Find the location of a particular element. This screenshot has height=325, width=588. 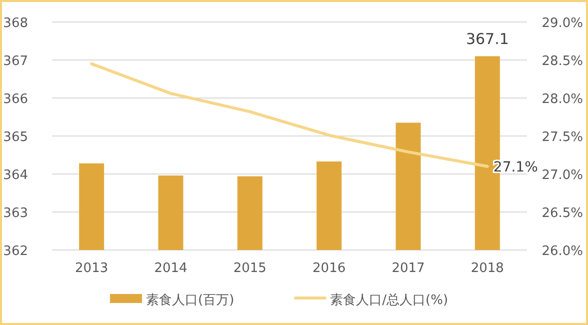

y-tick-label: 364 is located at coordinates (15, 175).